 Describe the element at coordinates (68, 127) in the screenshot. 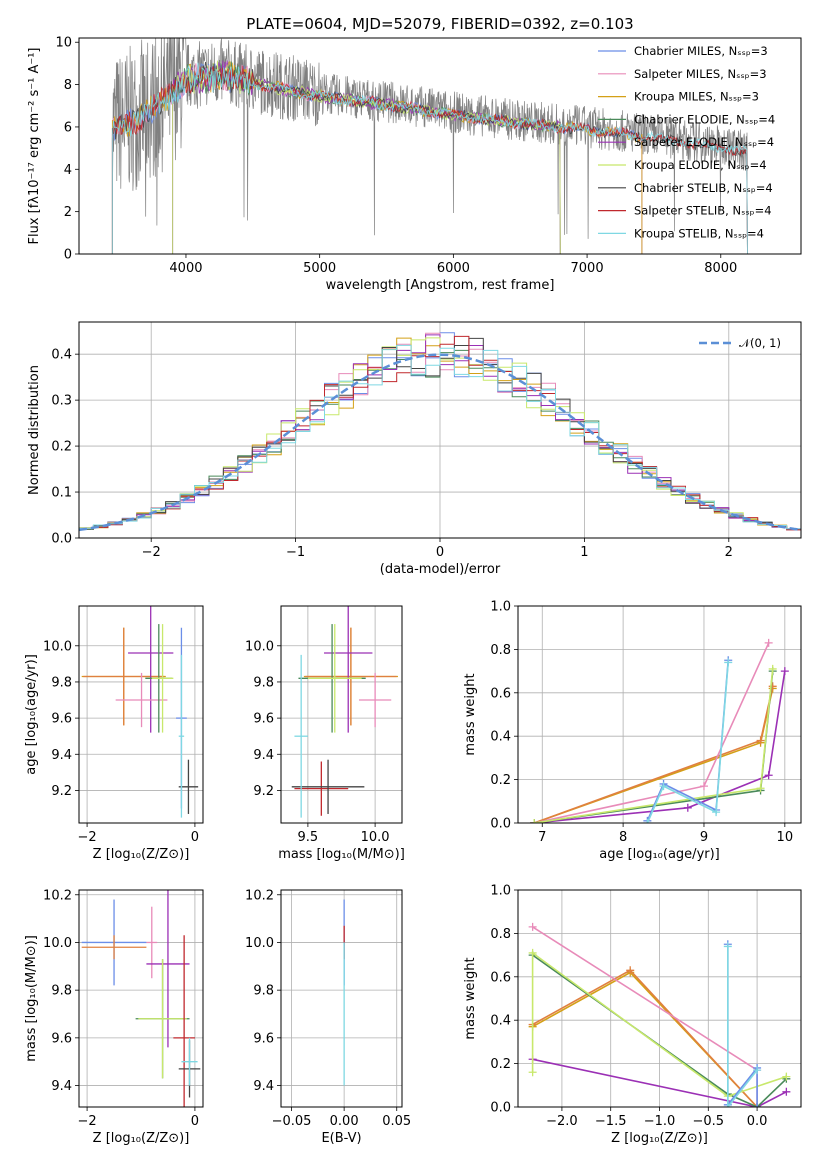

I see `y-tick-label: 6` at that location.